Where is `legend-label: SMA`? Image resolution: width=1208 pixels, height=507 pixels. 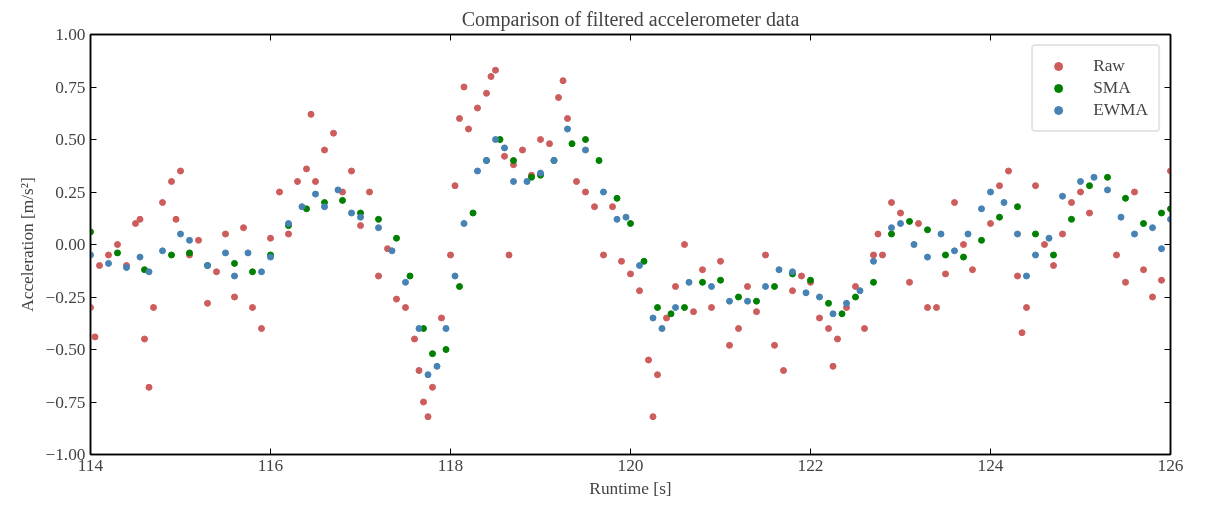 legend-label: SMA is located at coordinates (1112, 88).